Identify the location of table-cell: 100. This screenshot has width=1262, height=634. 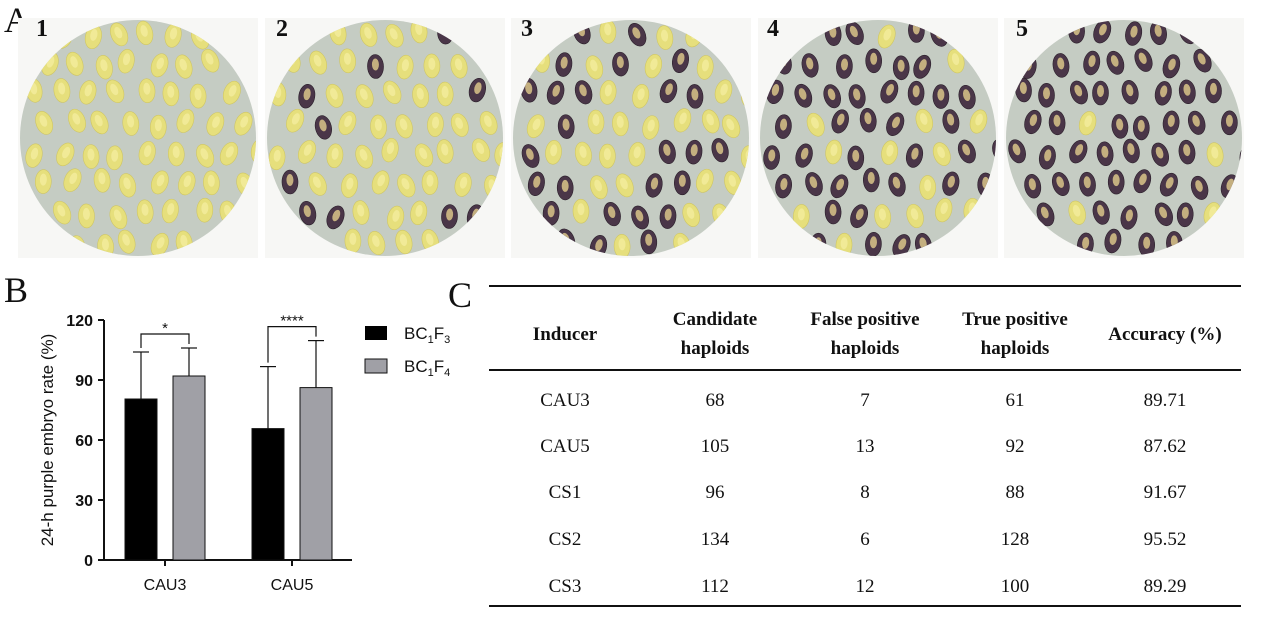
(1015, 586).